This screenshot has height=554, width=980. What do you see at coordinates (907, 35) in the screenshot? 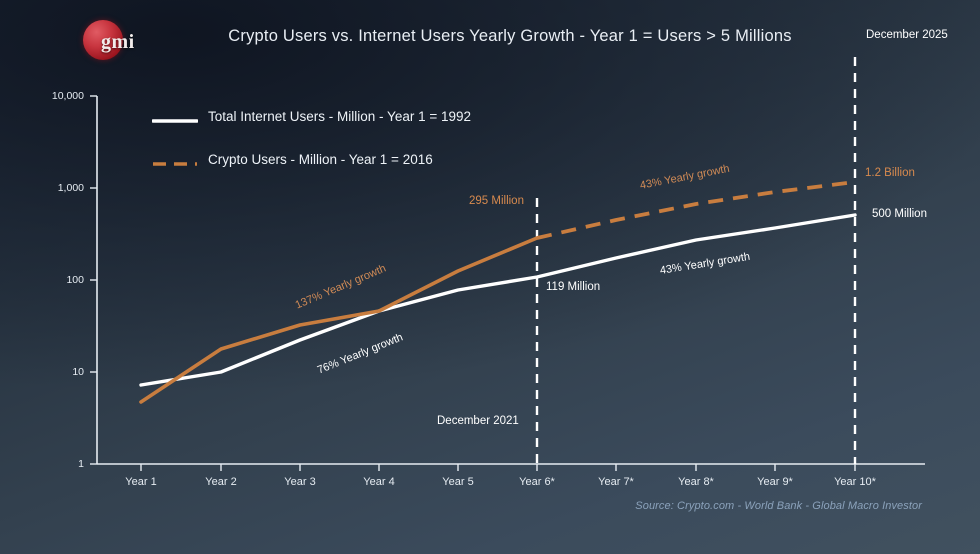
I see `vline-label-december-2025: December 2025` at bounding box center [907, 35].